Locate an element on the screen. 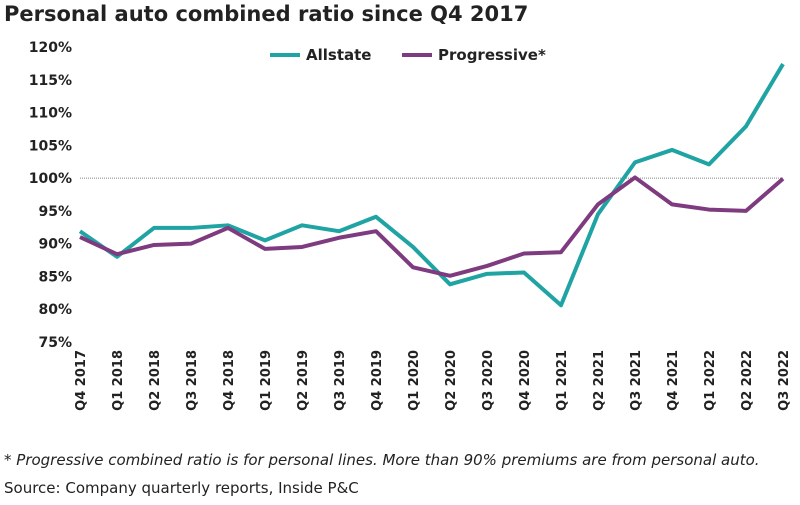 The width and height of the screenshot is (800, 505). x-tick-label: Q1 2022 is located at coordinates (710, 380).